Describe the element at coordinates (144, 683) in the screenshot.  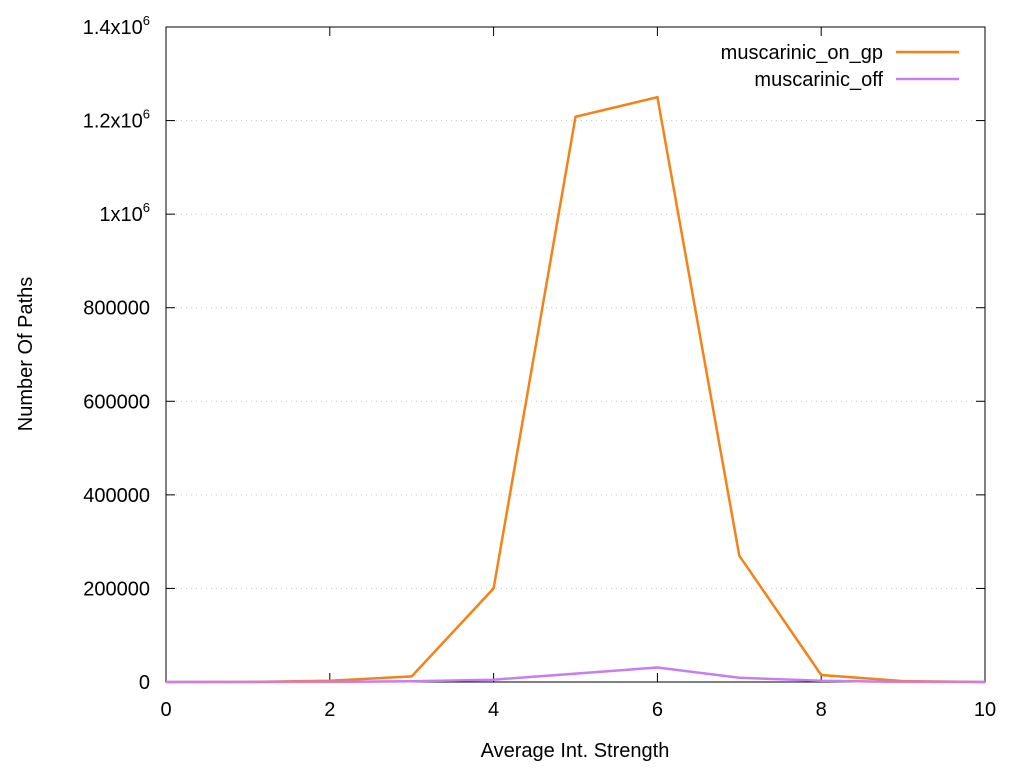
I see `y-tick-label: 0` at that location.